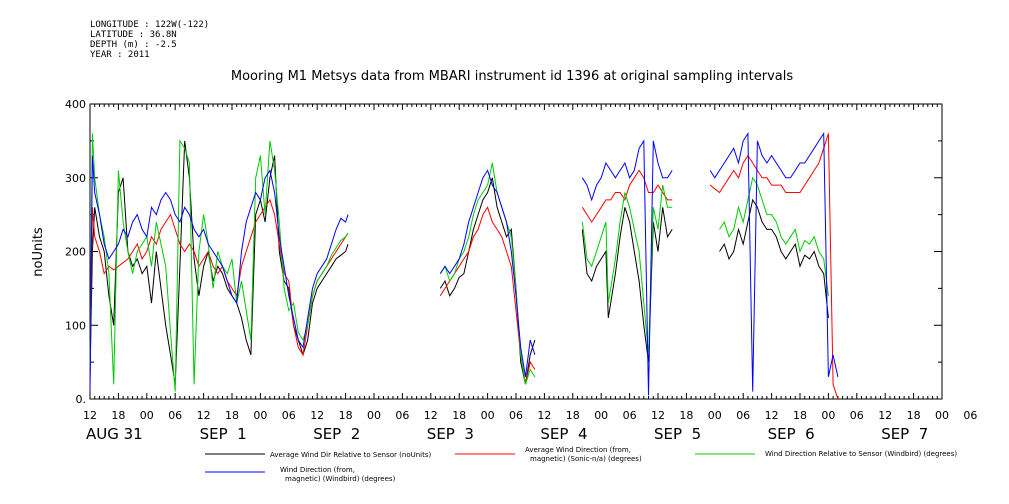  I want to click on legend-label: Average Wind Direction (from,, so click(578, 450).